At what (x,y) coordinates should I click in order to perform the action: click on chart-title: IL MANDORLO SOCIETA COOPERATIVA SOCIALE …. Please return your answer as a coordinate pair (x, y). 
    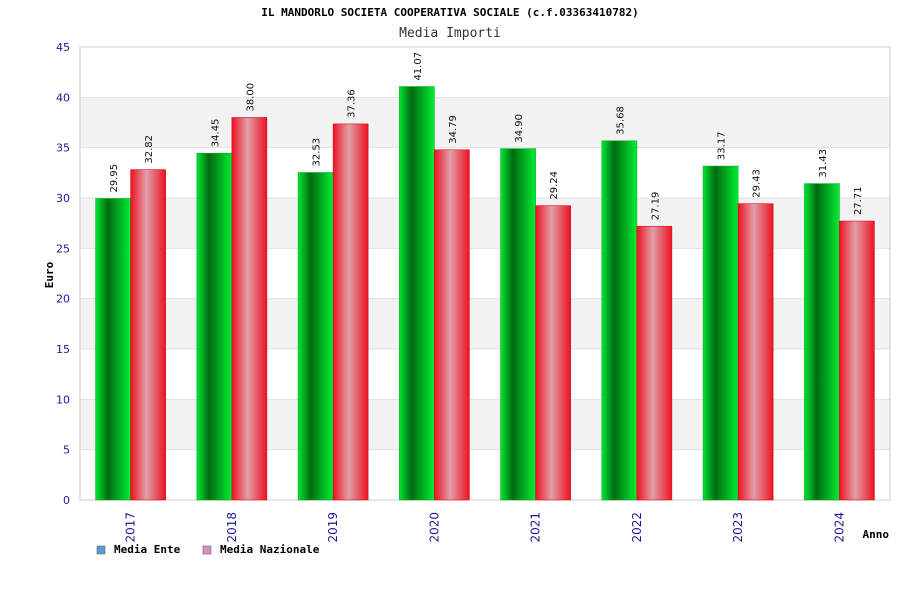
    Looking at the image, I should click on (450, 12).